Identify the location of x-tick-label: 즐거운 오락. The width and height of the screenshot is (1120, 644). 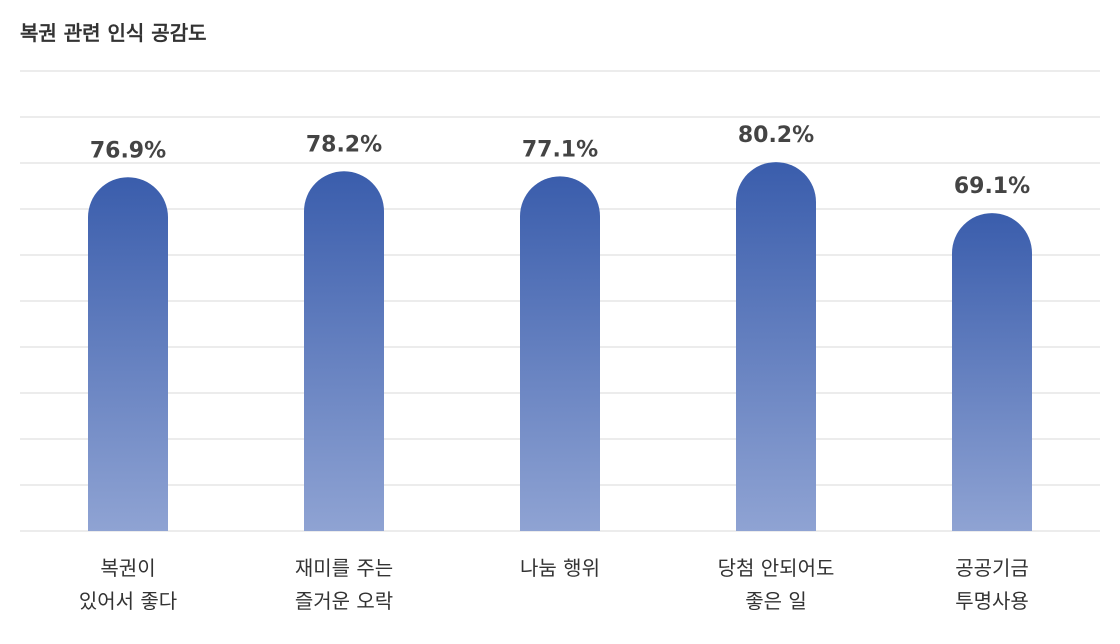
(344, 601).